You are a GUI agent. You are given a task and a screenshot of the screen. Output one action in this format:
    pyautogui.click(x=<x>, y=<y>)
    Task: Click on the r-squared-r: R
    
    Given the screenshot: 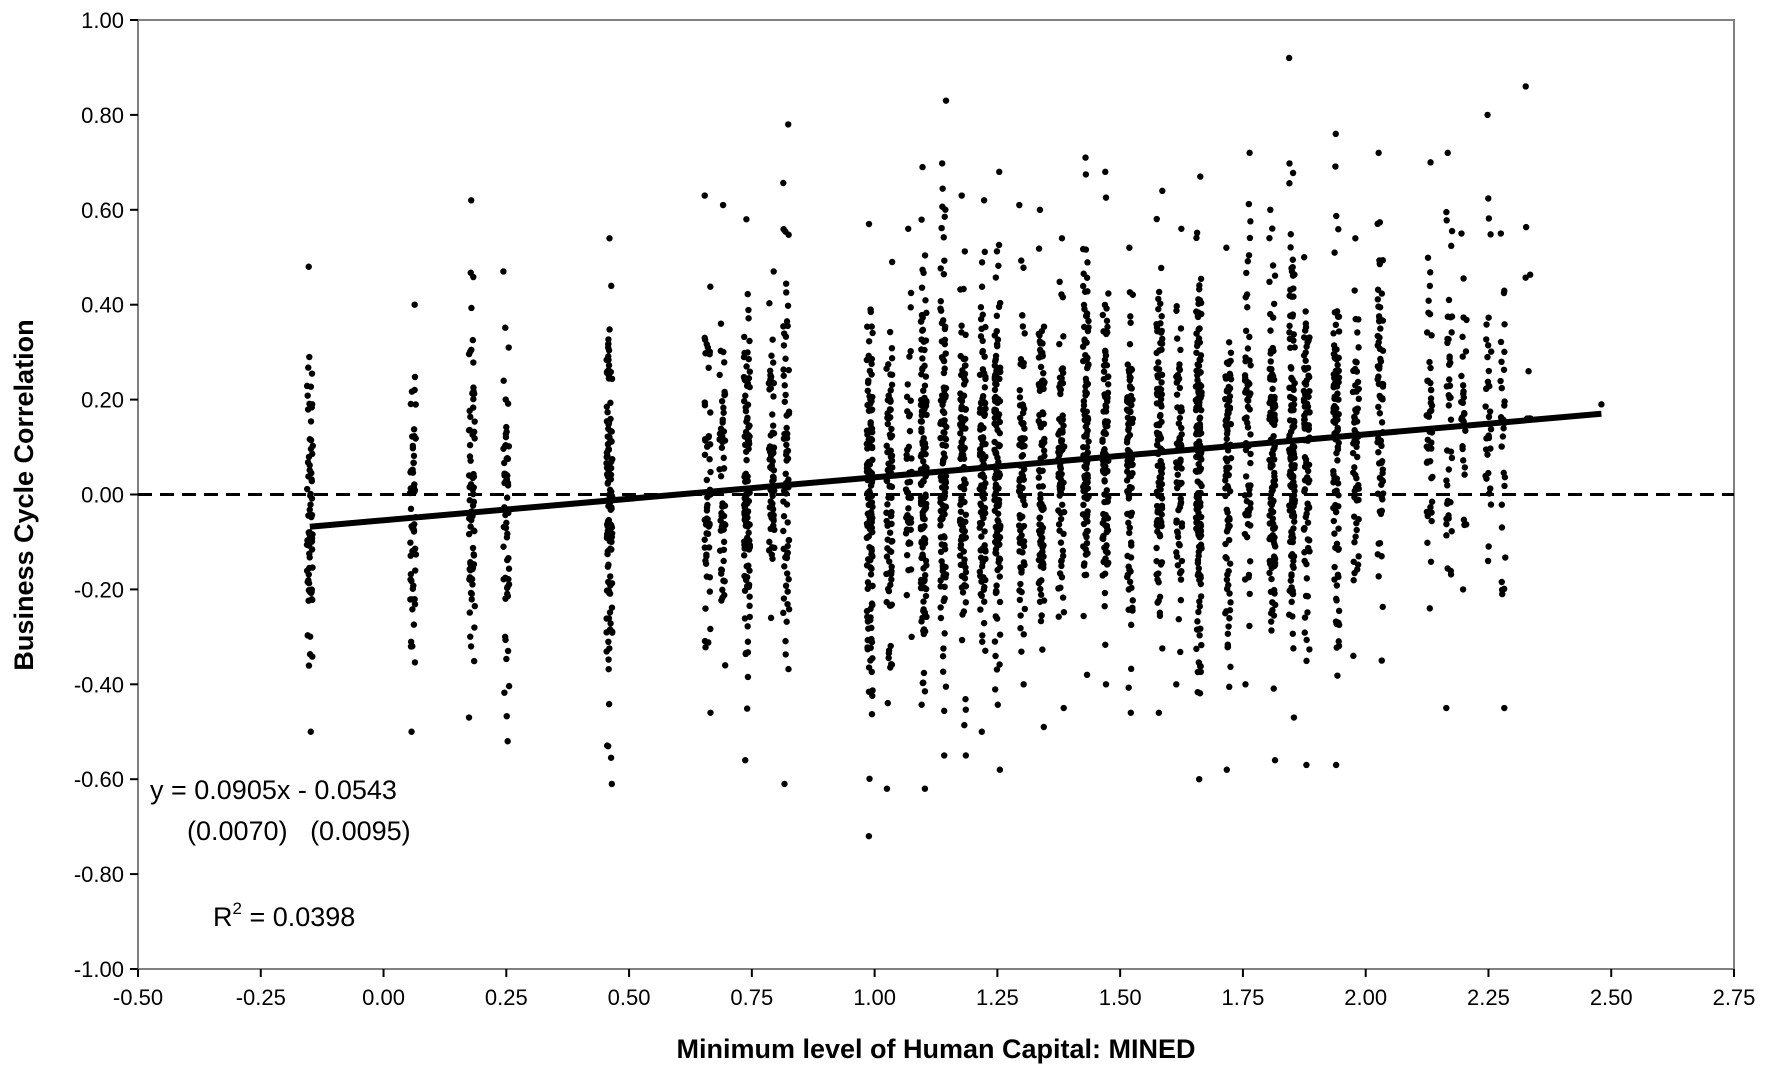 What is the action you would take?
    pyautogui.click(x=223, y=917)
    